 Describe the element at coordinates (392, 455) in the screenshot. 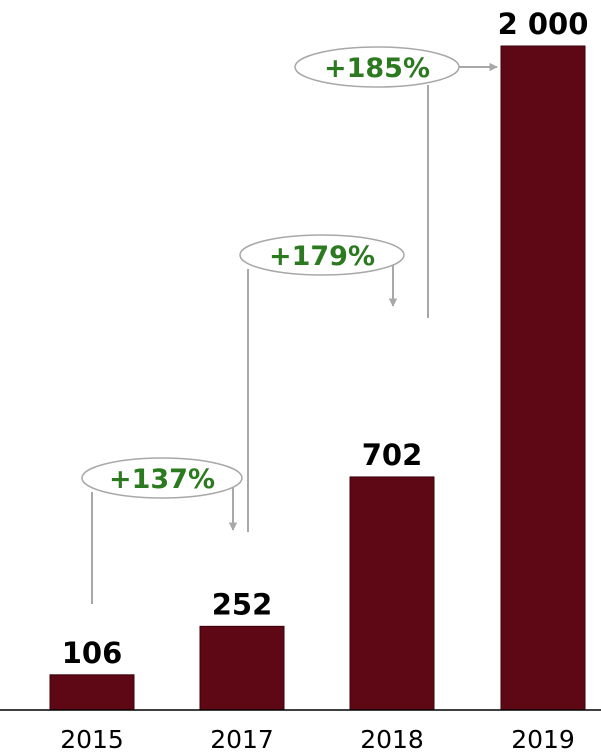

I see `value-label-2018: 702` at that location.